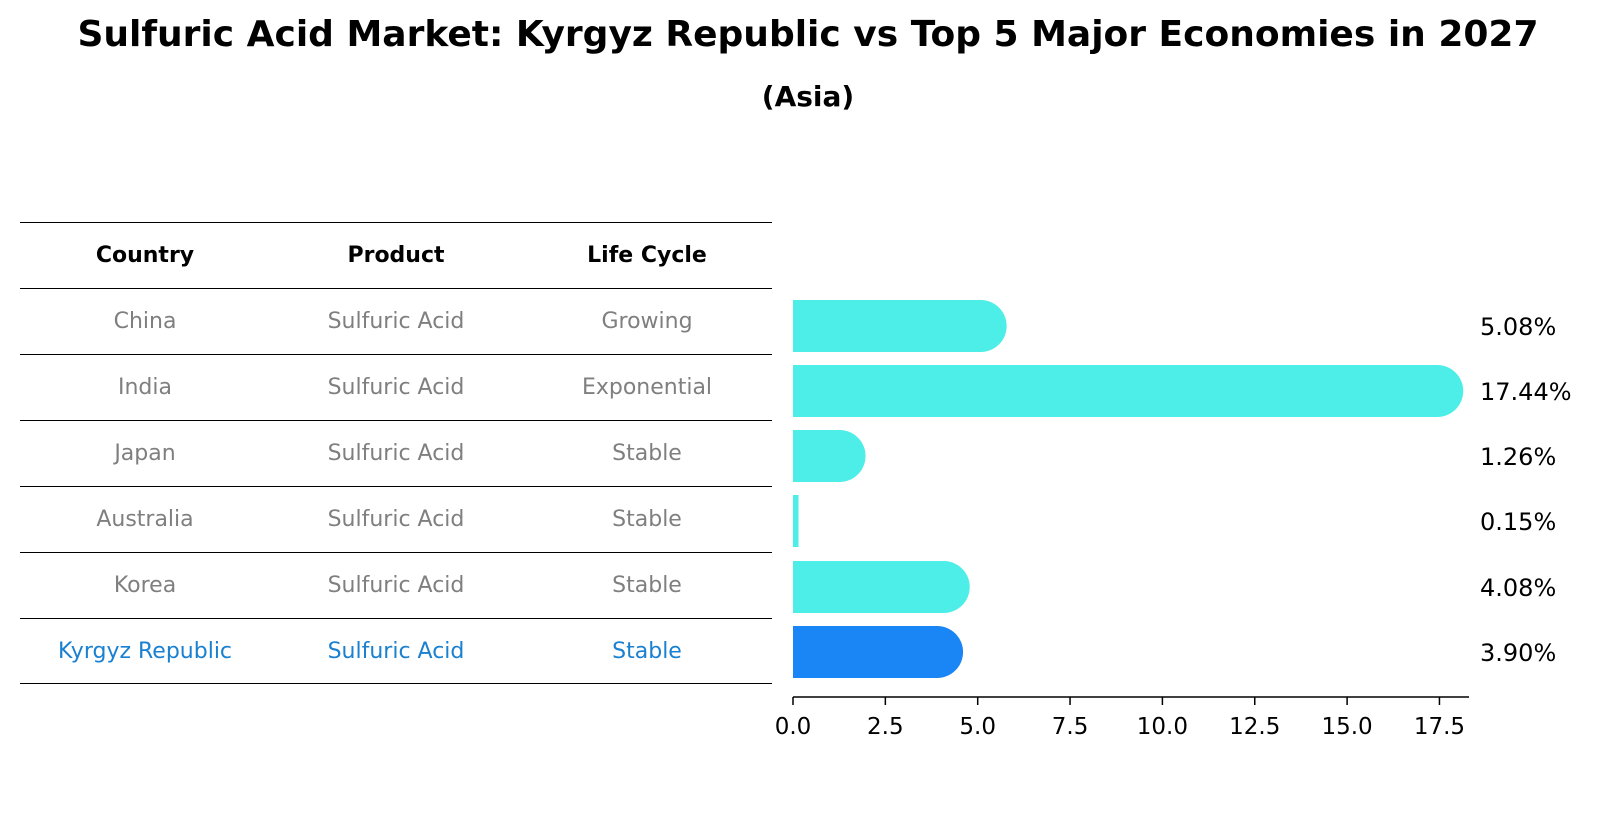 This screenshot has height=823, width=1616. Describe the element at coordinates (808, 96) in the screenshot. I see `chart-subtitle: (Asia)` at that location.